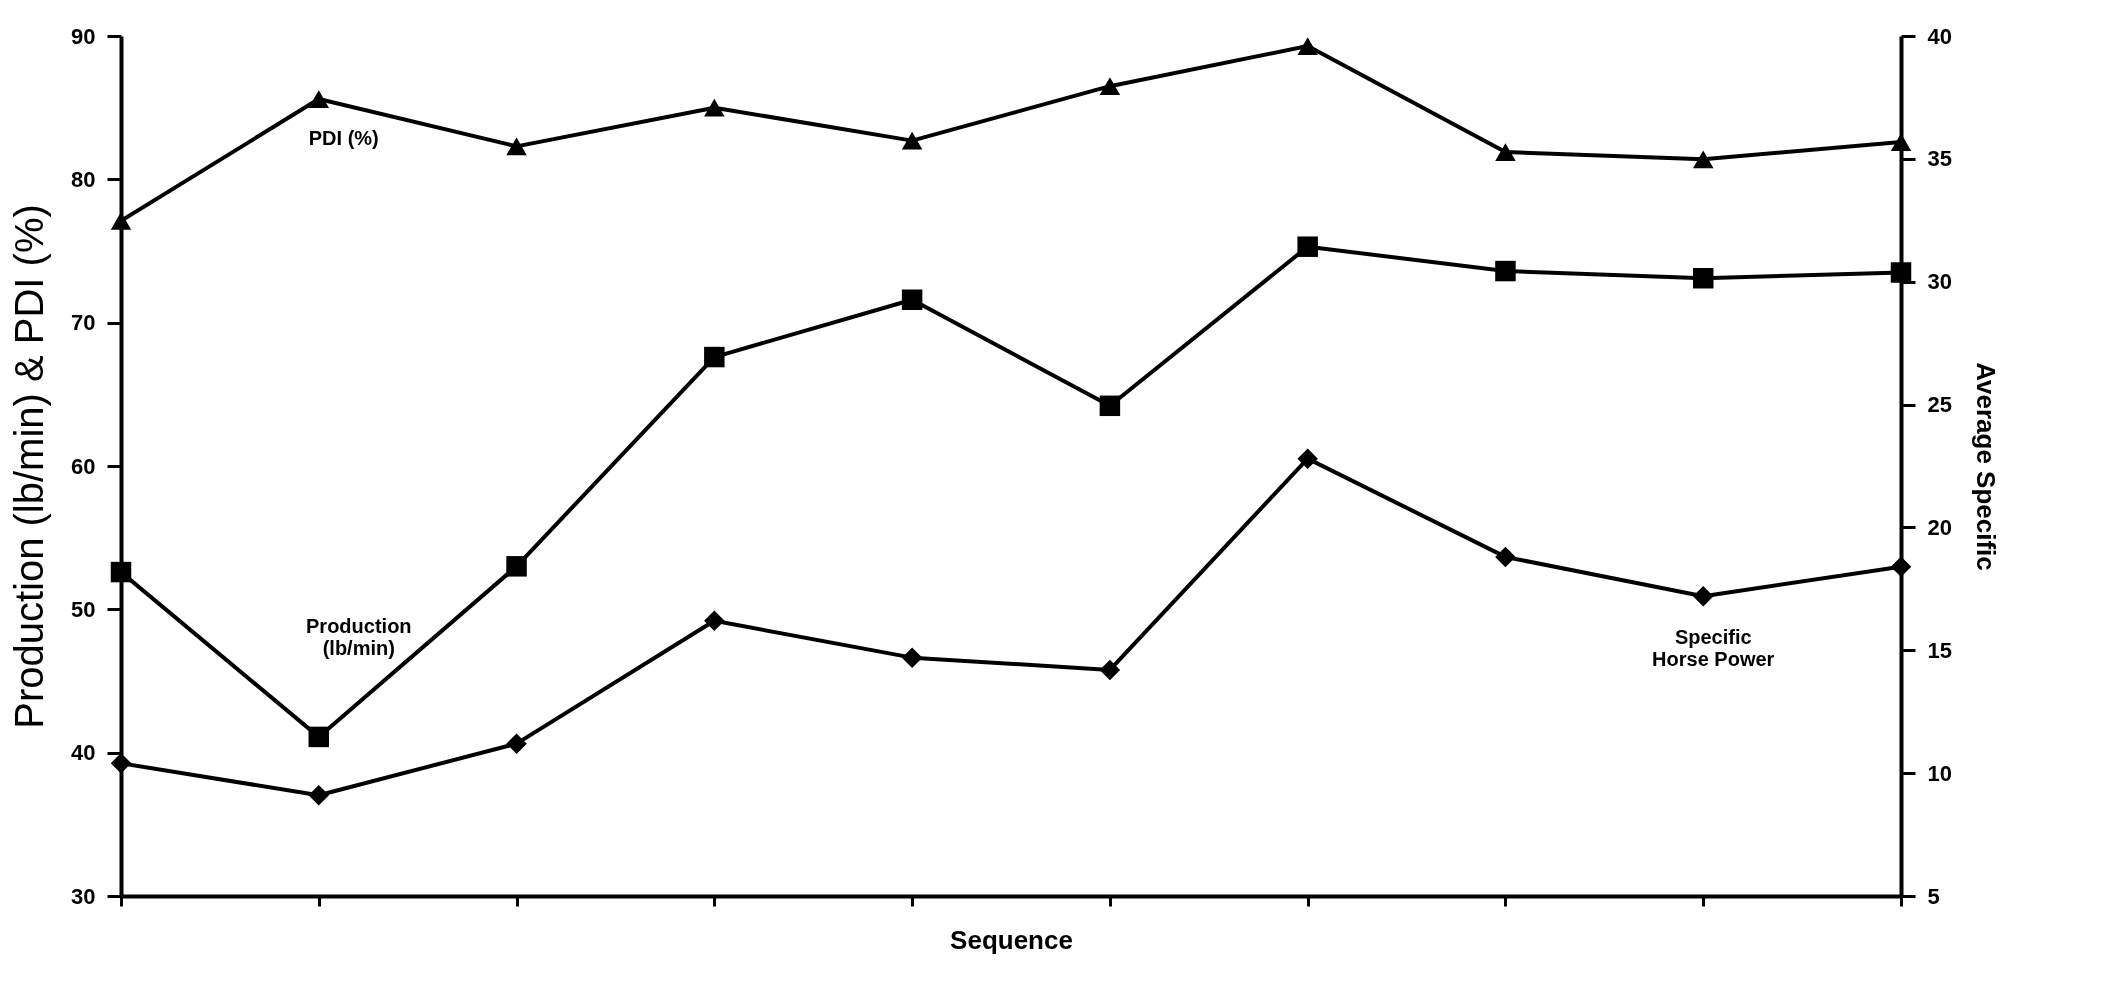 This screenshot has width=2125, height=1004. Describe the element at coordinates (83, 36) in the screenshot. I see `y-tick-label: 90` at that location.